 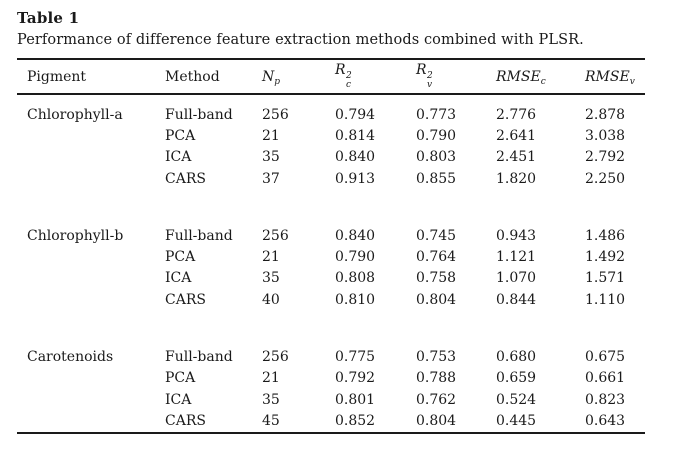 What do you see at coordinates (436, 278) in the screenshot?
I see `r2v-cell: 0.758` at bounding box center [436, 278].